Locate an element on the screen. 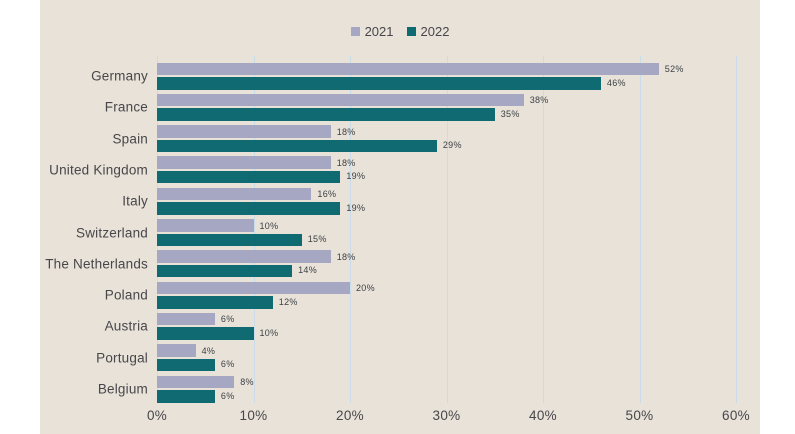 The image size is (795, 434). x-tick-label: 60% is located at coordinates (736, 415).